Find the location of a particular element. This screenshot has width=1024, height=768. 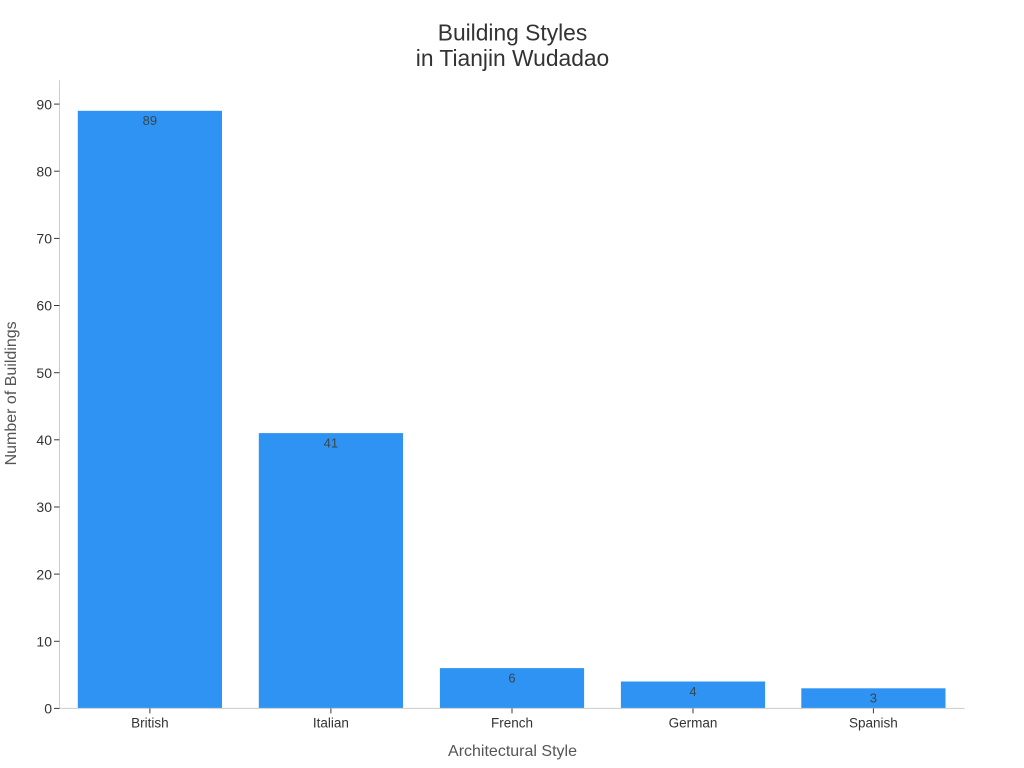

svg-text: 20 is located at coordinates (44, 574).